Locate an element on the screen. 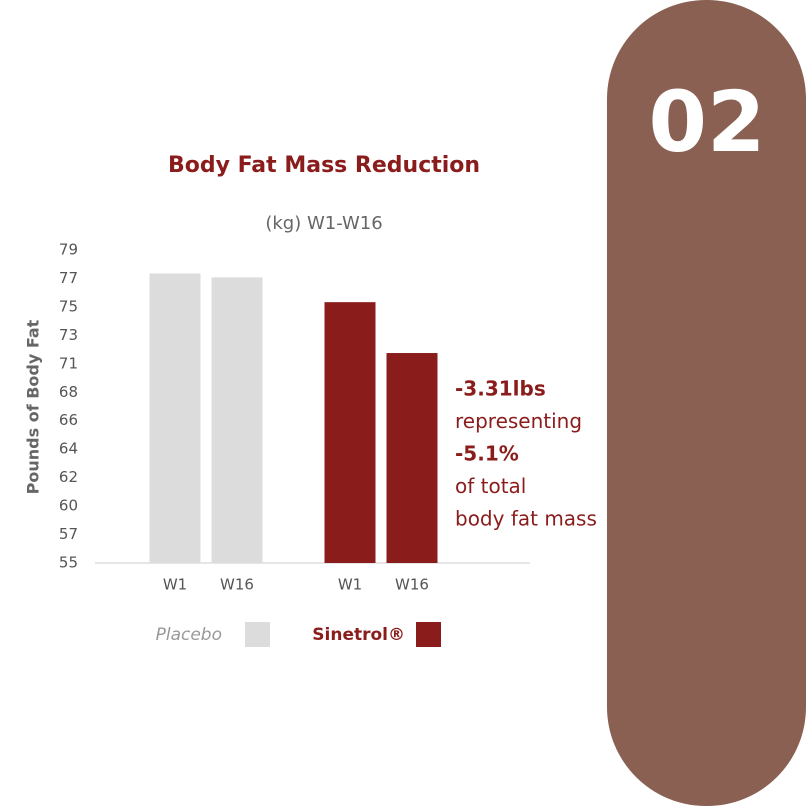 The height and width of the screenshot is (806, 806). annotation: of total is located at coordinates (490, 486).